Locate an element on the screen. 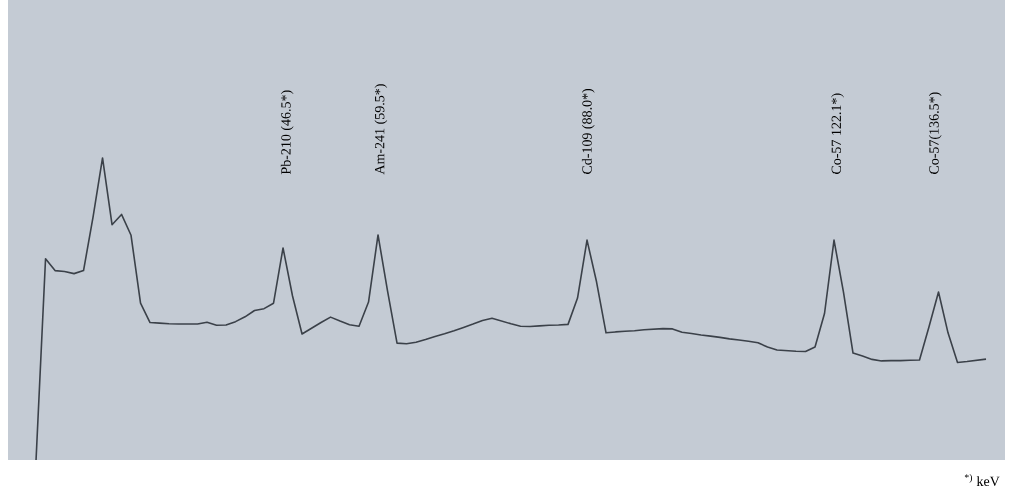 This screenshot has height=496, width=1015. annotation: Co-57(136.5*) is located at coordinates (935, 133).